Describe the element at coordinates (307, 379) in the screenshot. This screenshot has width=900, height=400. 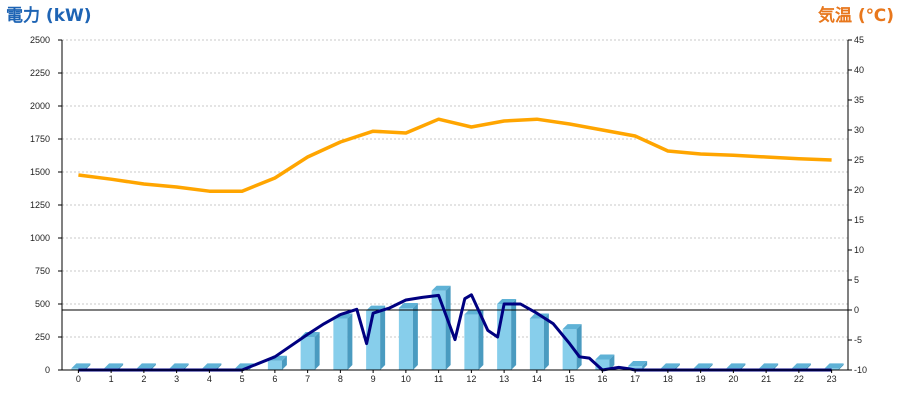
I see `x-tick-label: 7` at that location.